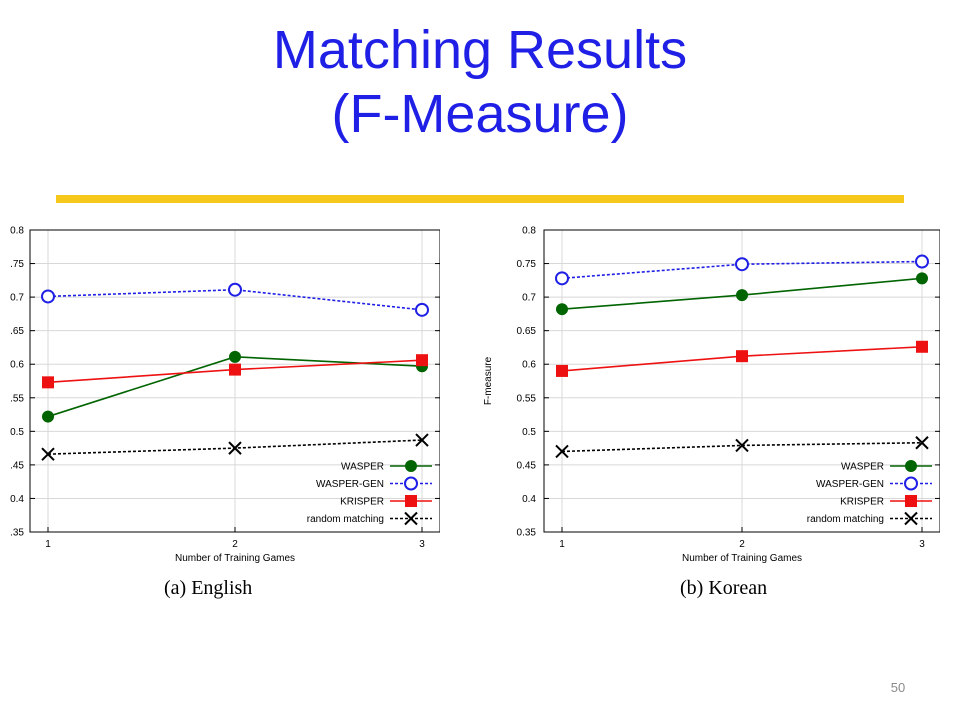 Image resolution: width=960 pixels, height=720 pixels. I want to click on series-wasper, so click(742, 294).